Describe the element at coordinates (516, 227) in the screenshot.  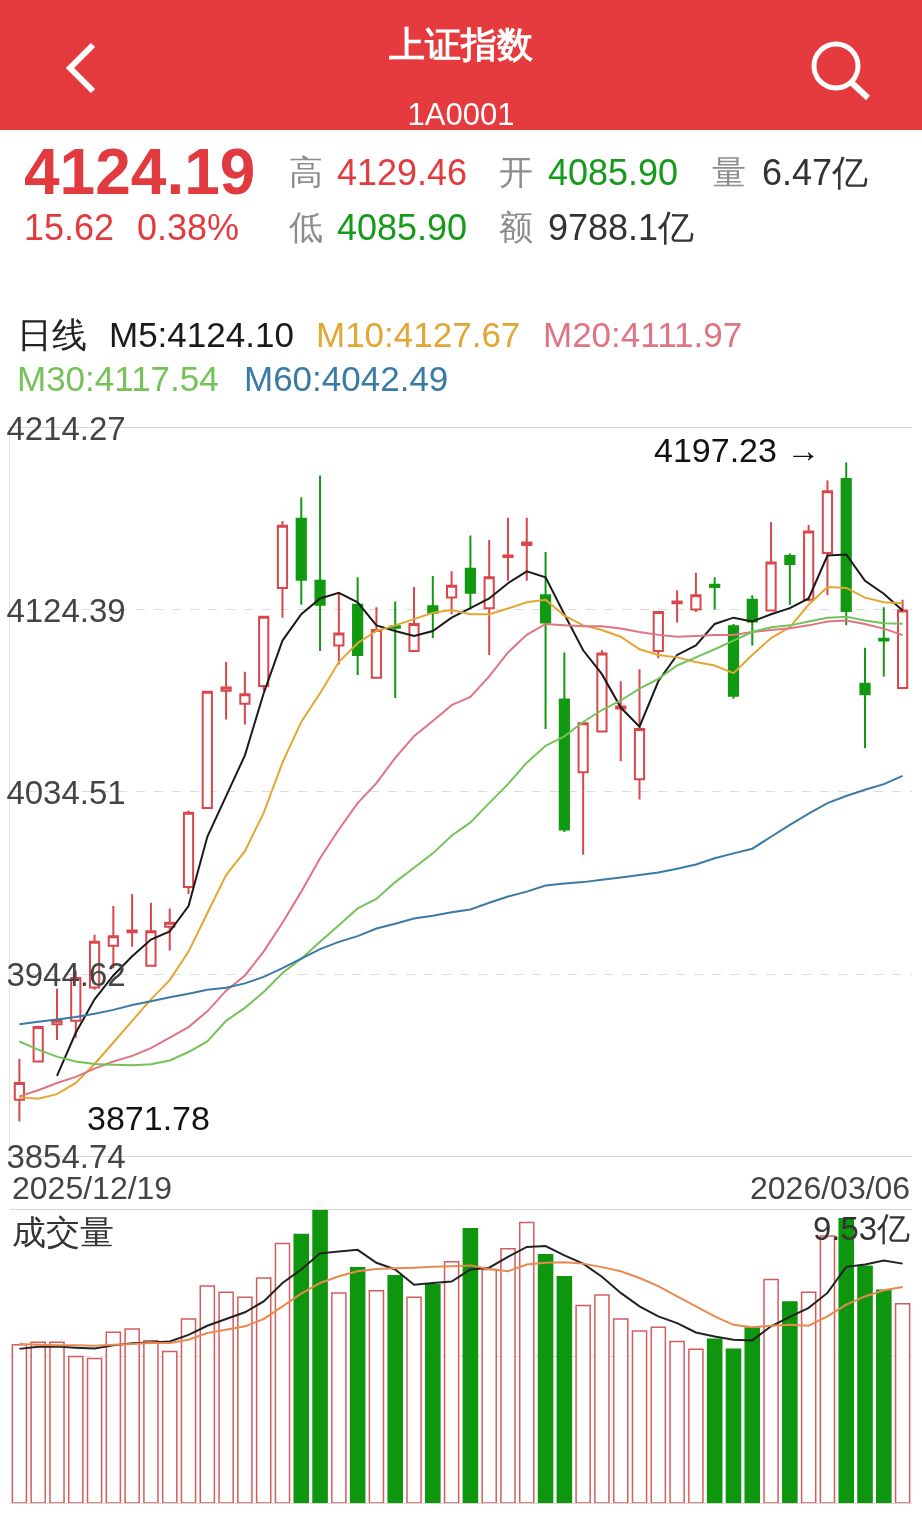
I see `text: 额` at that location.